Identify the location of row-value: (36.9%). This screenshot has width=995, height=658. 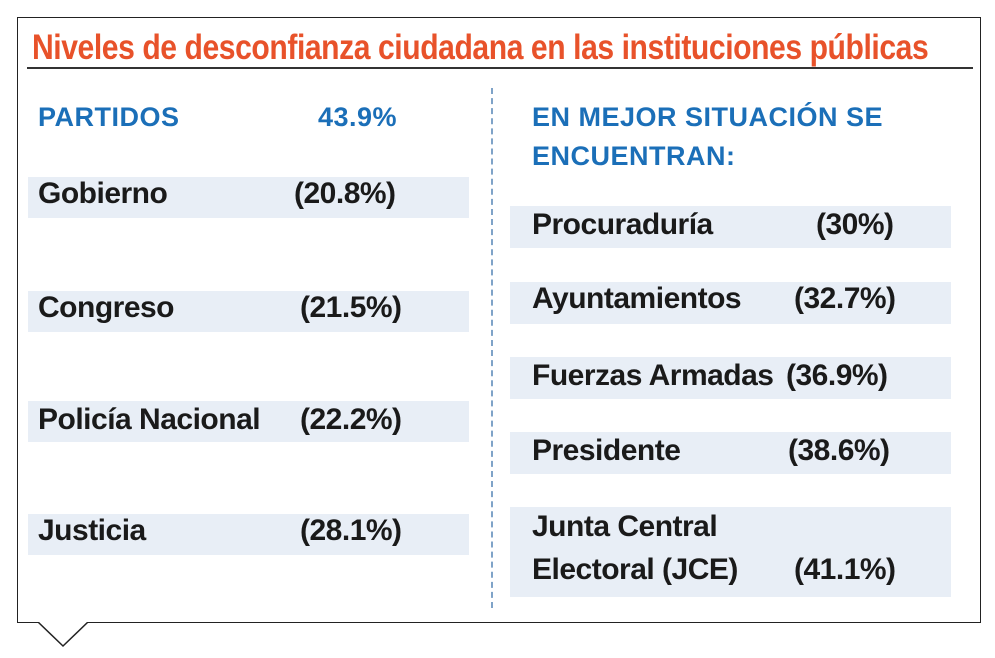
(837, 375).